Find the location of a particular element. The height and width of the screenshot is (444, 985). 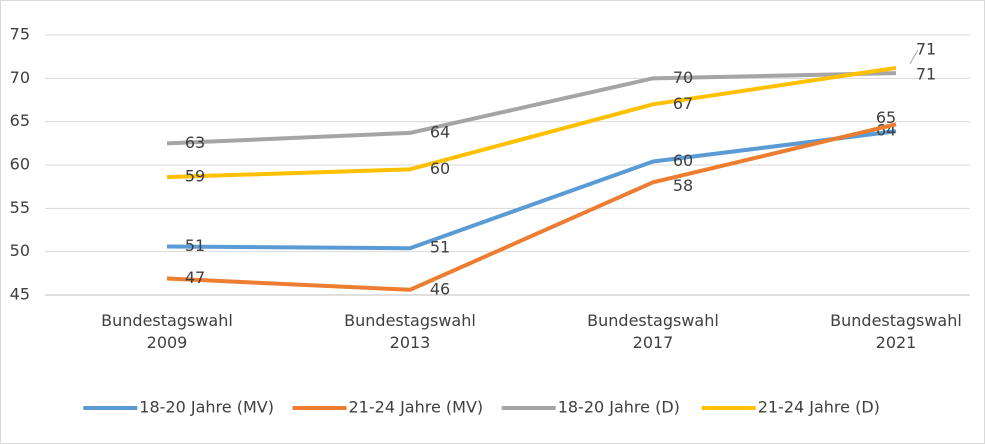

y-tick-label: 60 is located at coordinates (20, 164).